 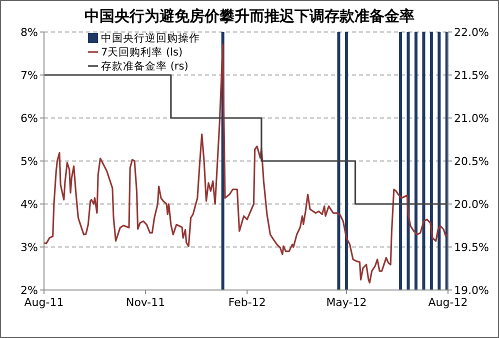 I want to click on y-tick-label: 2%, so click(x=29, y=290).